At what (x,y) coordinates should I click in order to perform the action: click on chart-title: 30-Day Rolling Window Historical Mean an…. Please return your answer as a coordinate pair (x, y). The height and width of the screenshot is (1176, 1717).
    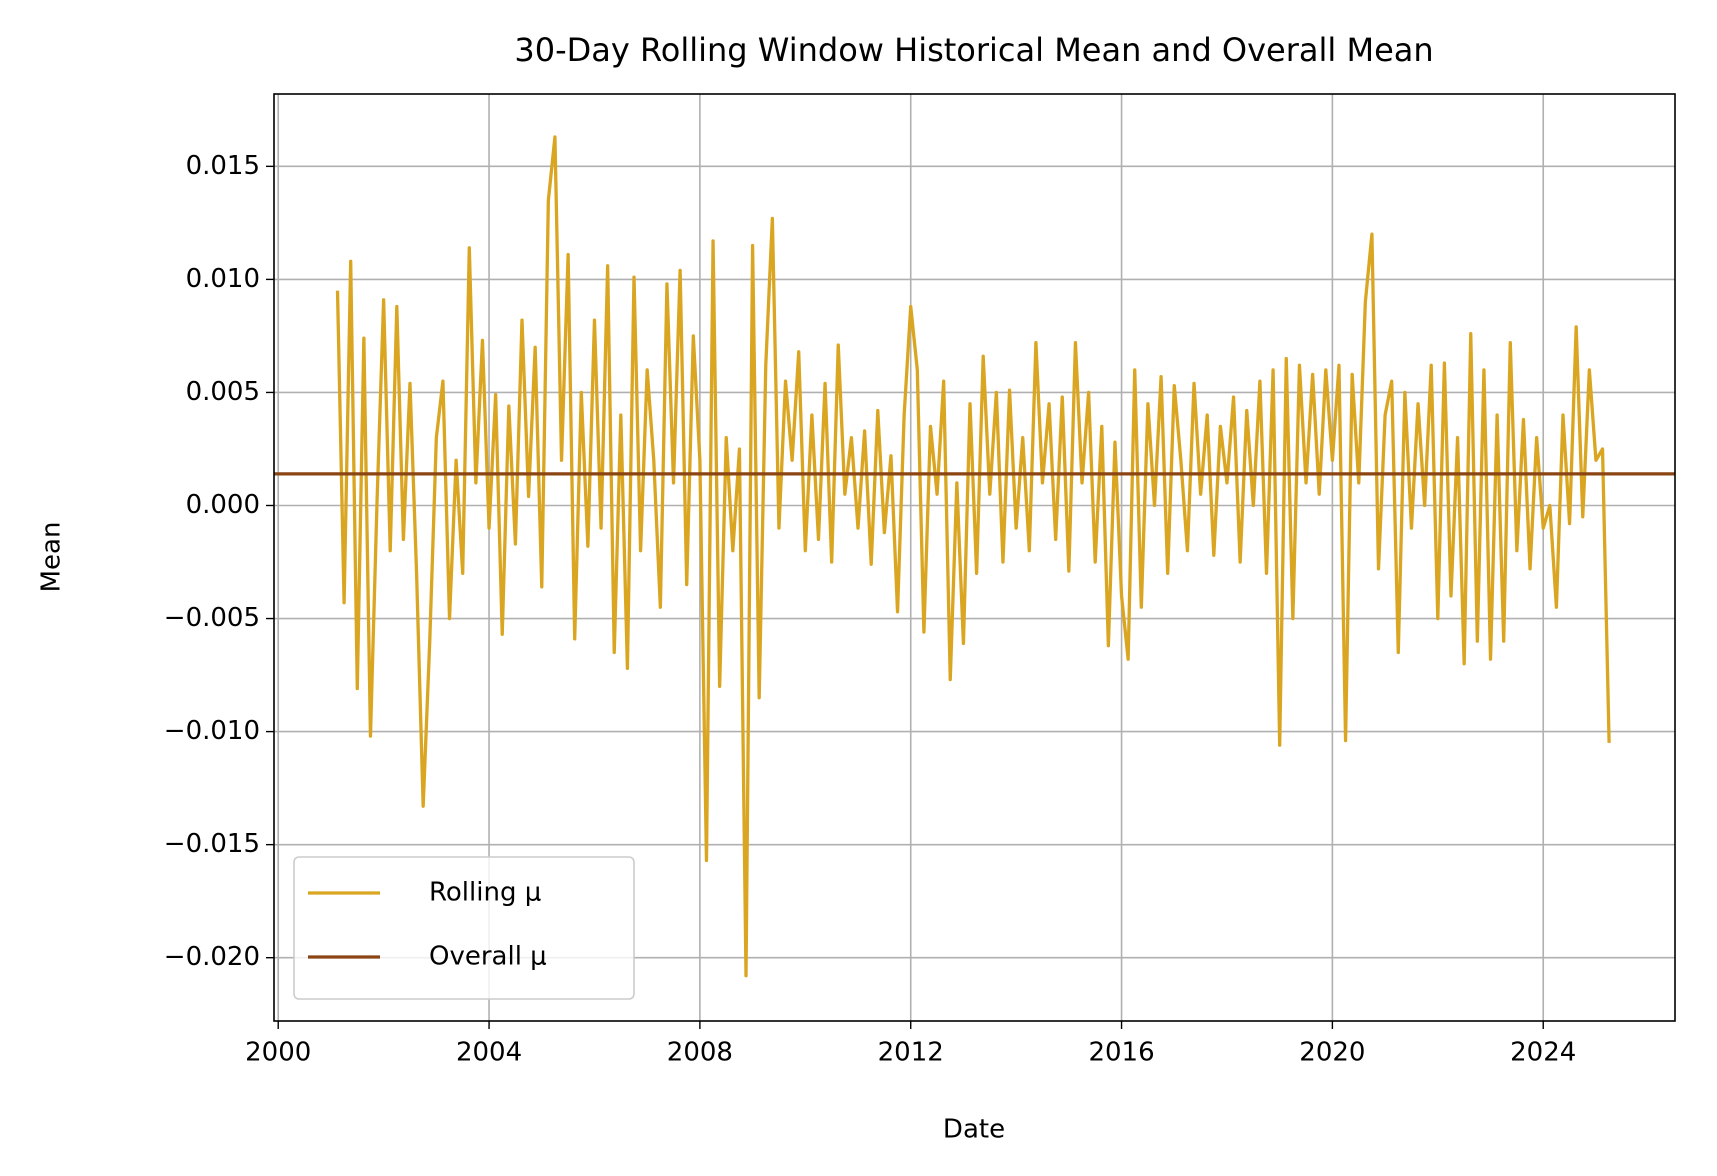
    Looking at the image, I should click on (973, 50).